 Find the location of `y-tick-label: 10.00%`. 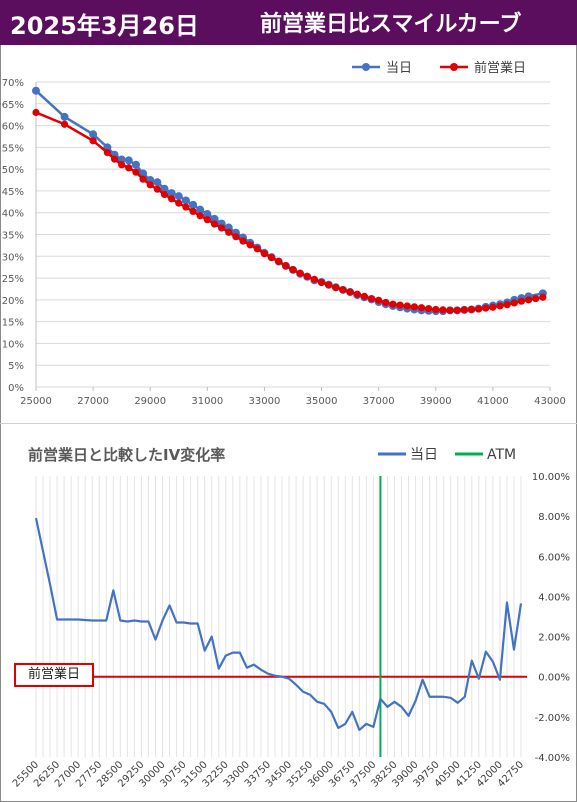

y-tick-label: 10.00% is located at coordinates (551, 477).